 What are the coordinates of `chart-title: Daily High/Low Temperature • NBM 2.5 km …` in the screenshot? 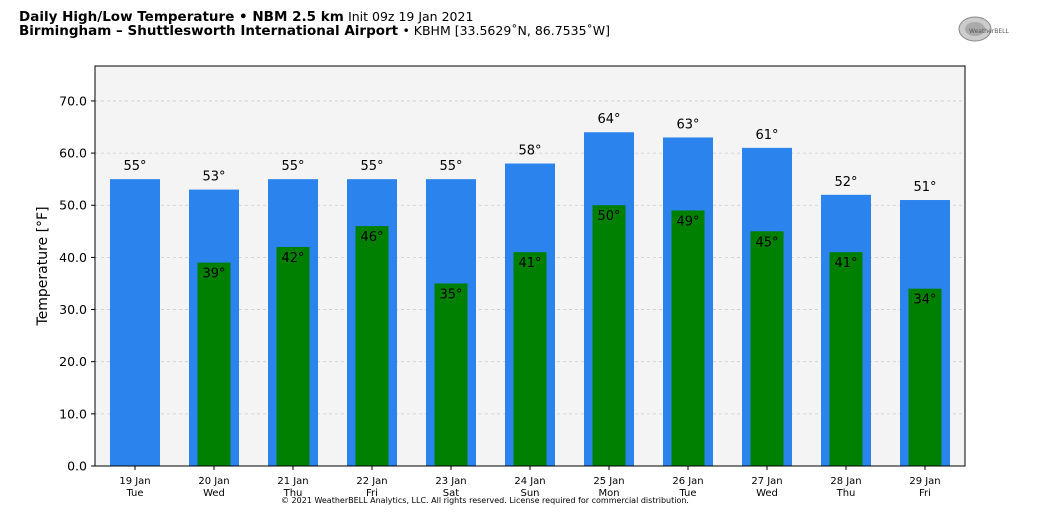 It's located at (246, 17).